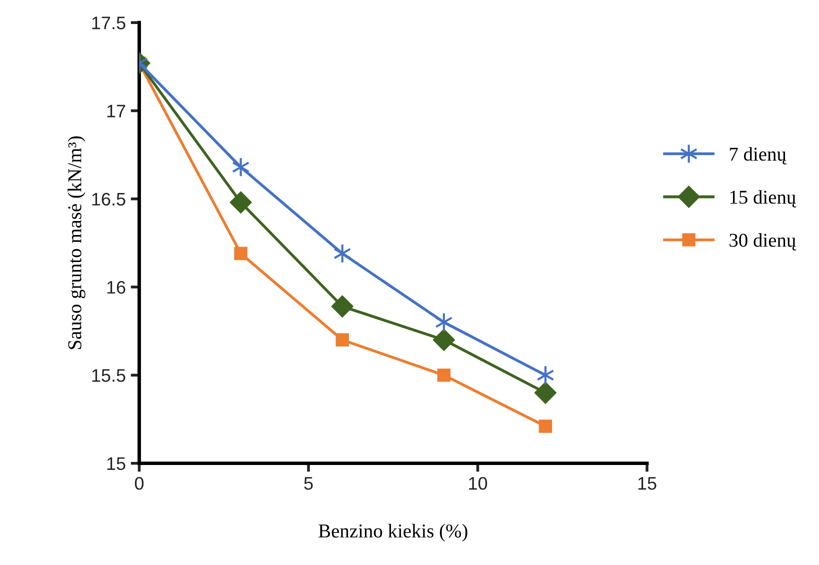  Describe the element at coordinates (139, 483) in the screenshot. I see `x-tick-label: 0` at that location.